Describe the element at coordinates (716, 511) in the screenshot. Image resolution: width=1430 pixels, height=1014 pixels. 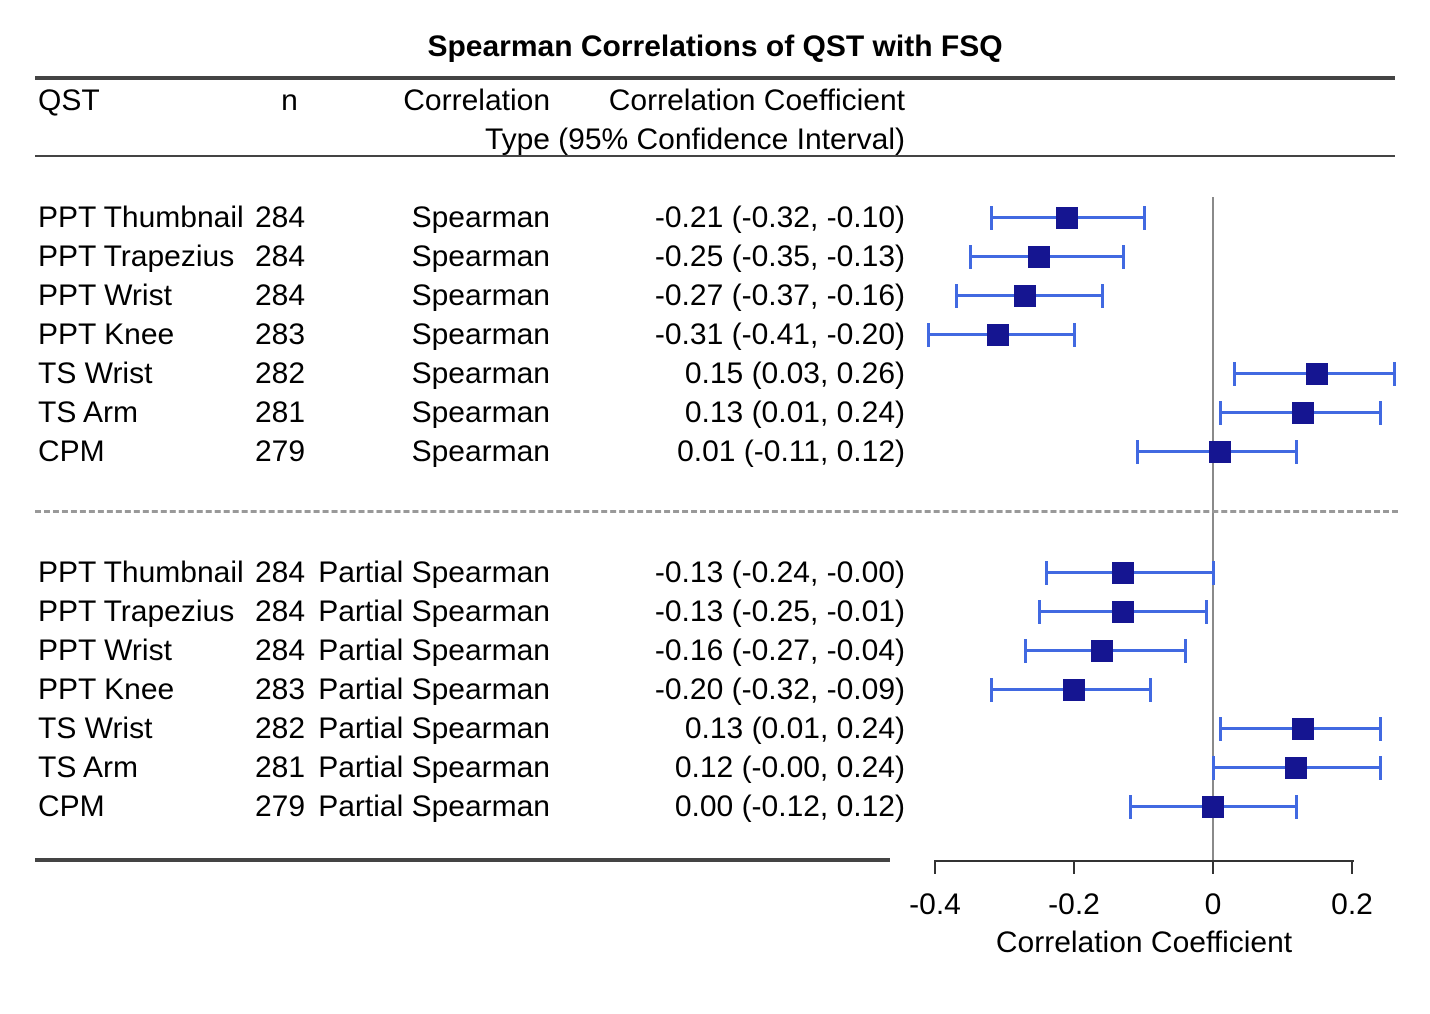
I see `group-divider-dashed` at that location.